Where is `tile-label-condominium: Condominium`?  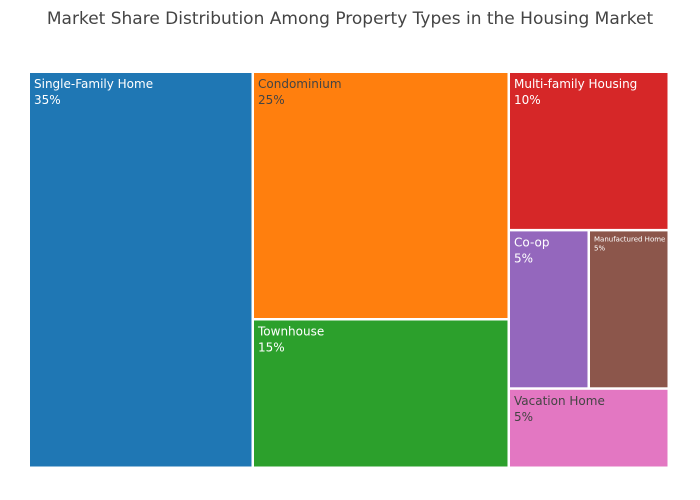
tile-label-condominium: Condominium is located at coordinates (300, 84).